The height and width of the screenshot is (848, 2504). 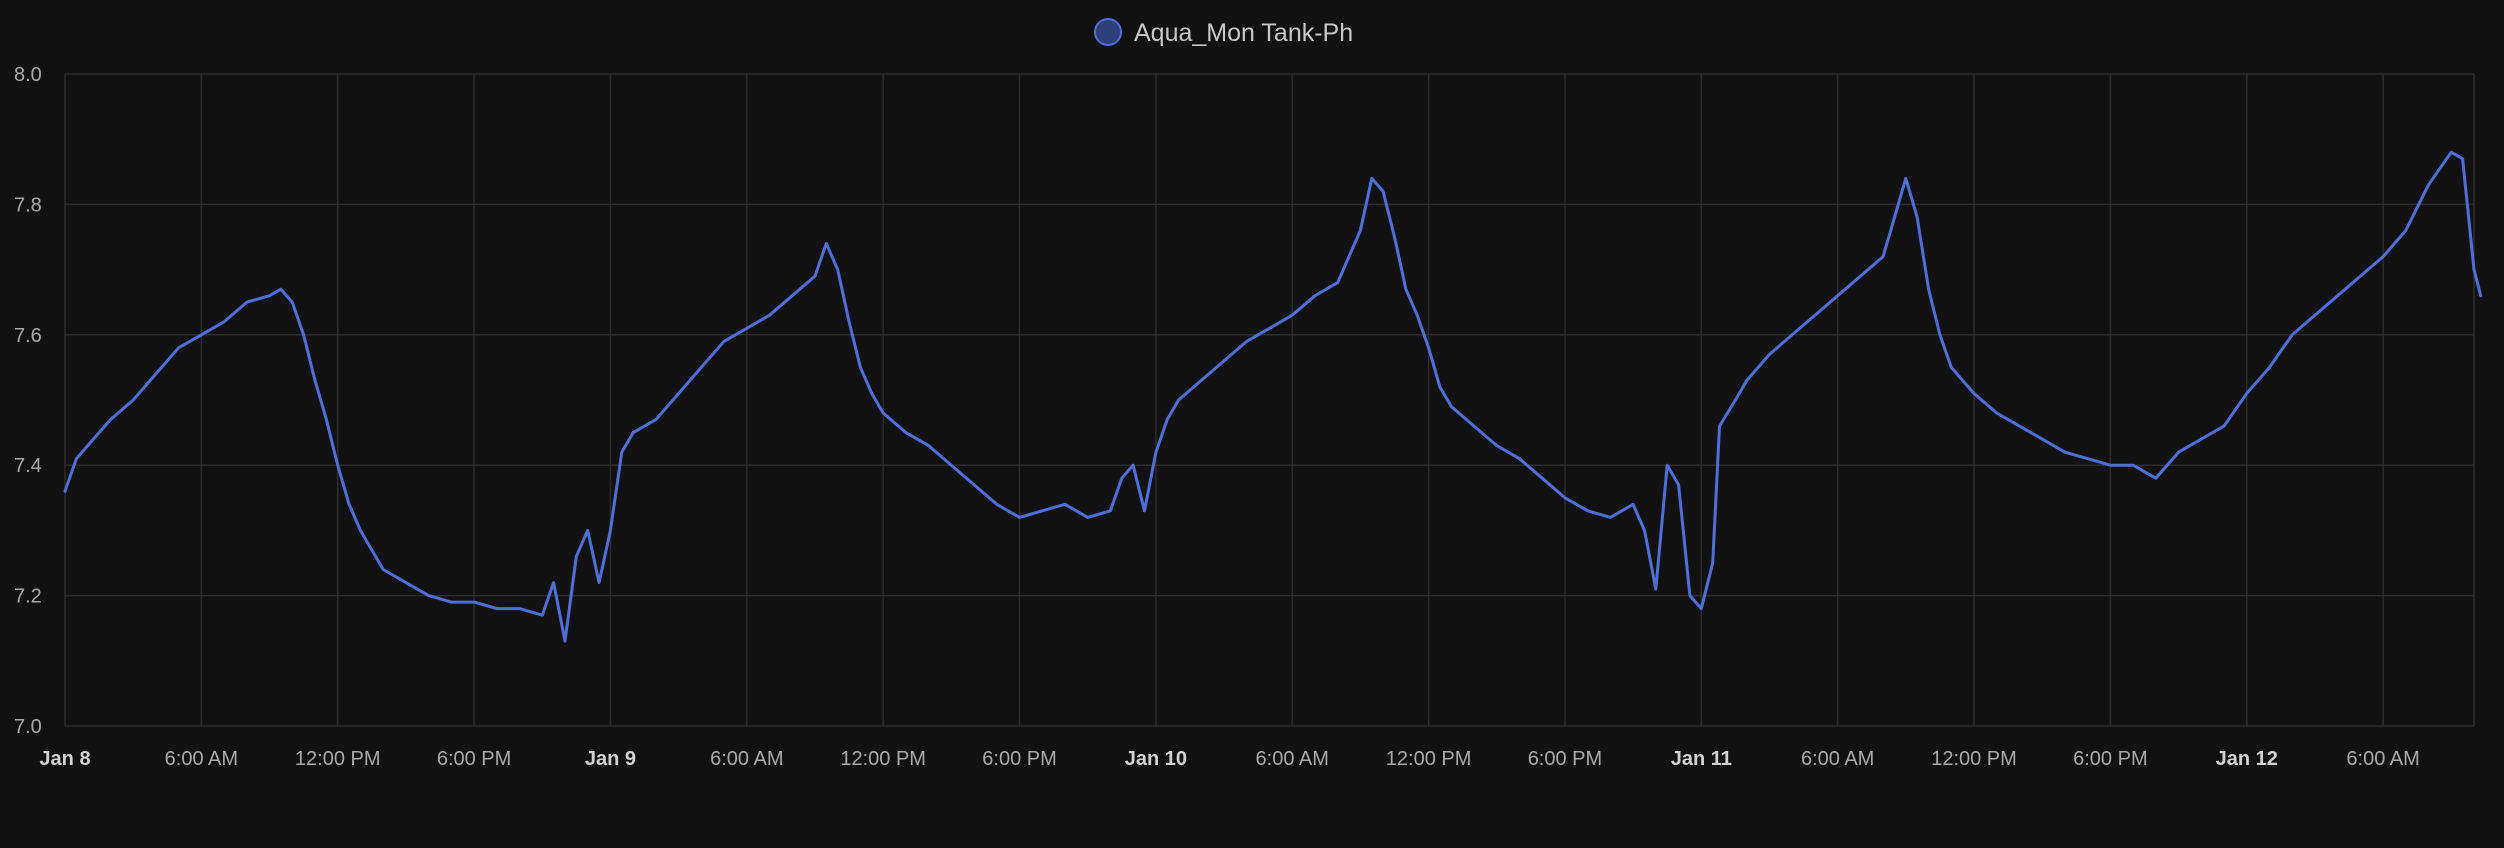 I want to click on y-tick-label: 7.8, so click(x=28, y=205).